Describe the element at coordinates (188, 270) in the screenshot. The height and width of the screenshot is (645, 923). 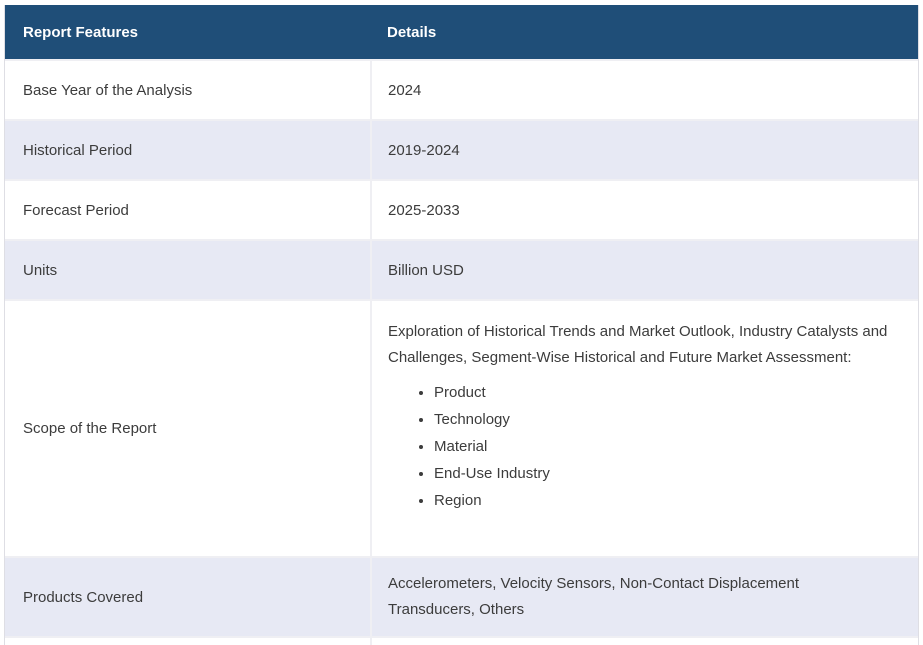
I see `feature-label: Units` at that location.